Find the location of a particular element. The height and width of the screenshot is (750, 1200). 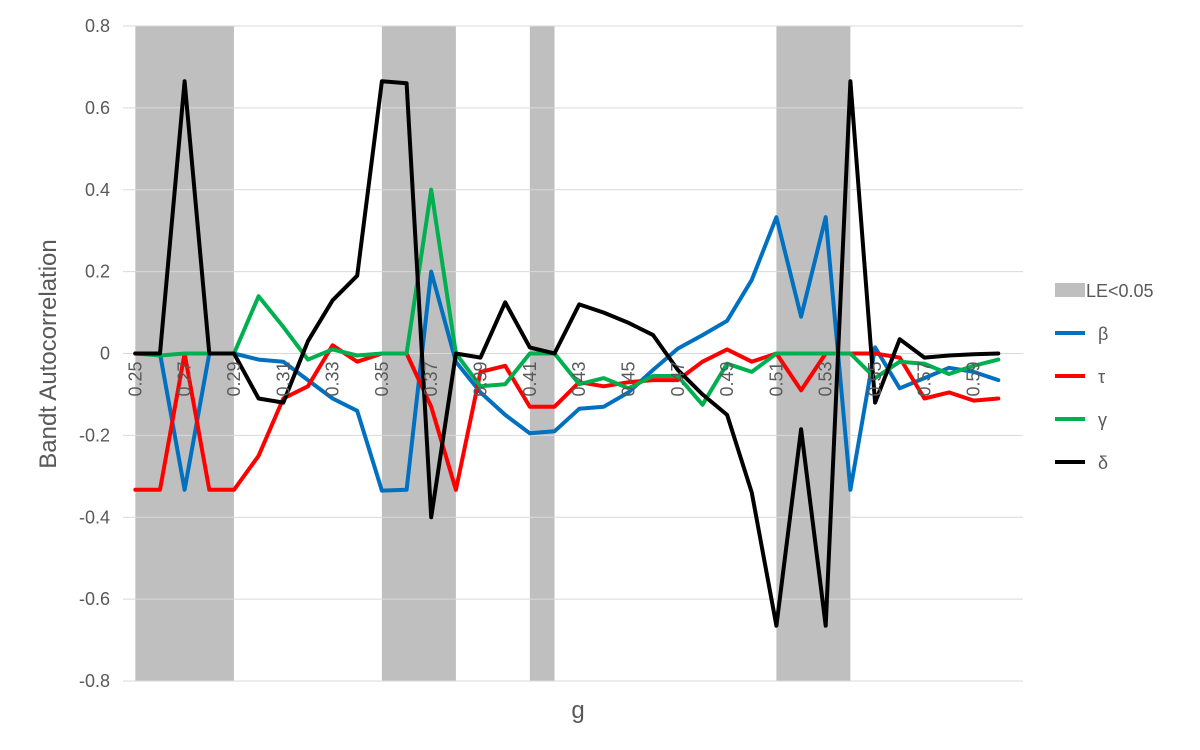

x-tick-label: 0.33 is located at coordinates (333, 379).